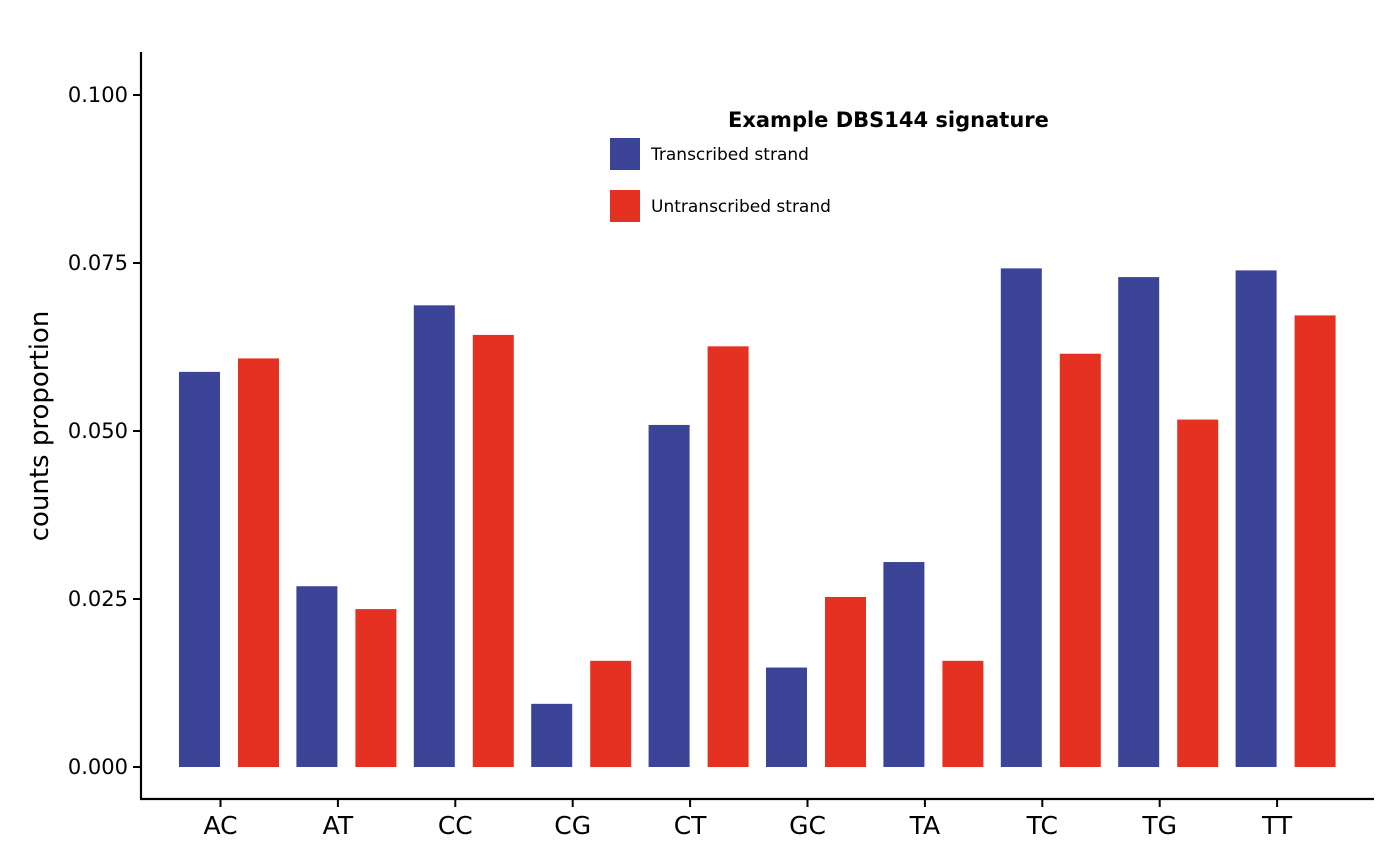  What do you see at coordinates (199, 569) in the screenshot?
I see `bar-ac-transcribed` at bounding box center [199, 569].